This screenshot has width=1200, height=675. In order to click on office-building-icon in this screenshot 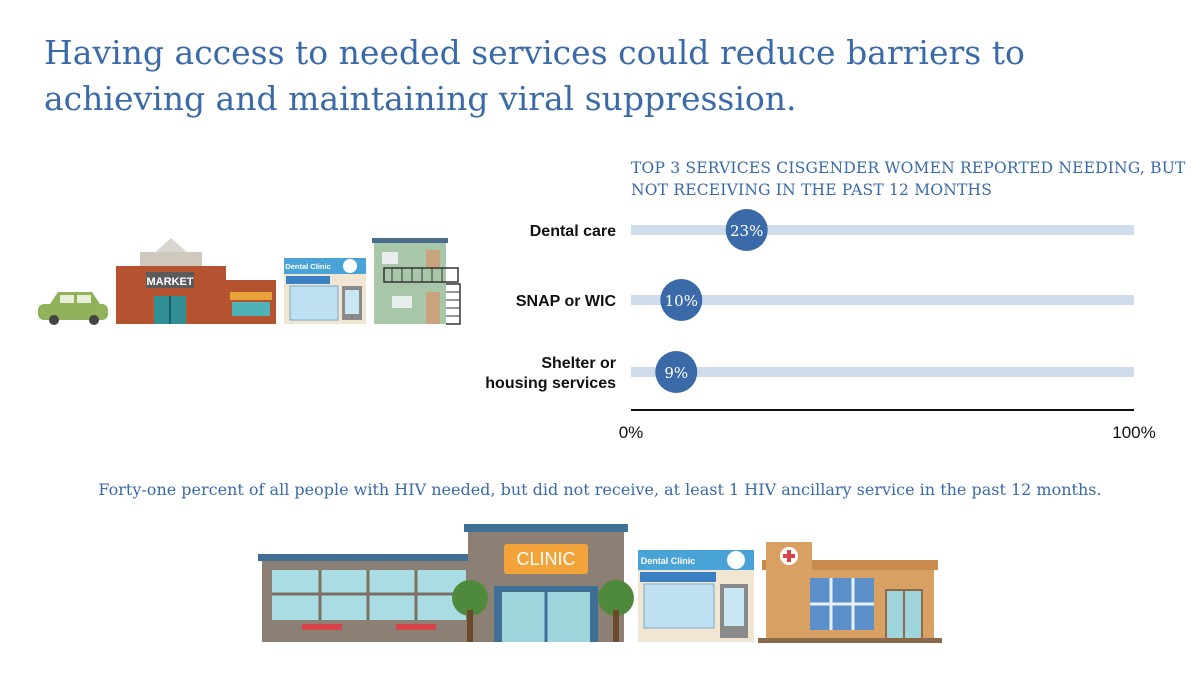, I will do `click(368, 598)`.